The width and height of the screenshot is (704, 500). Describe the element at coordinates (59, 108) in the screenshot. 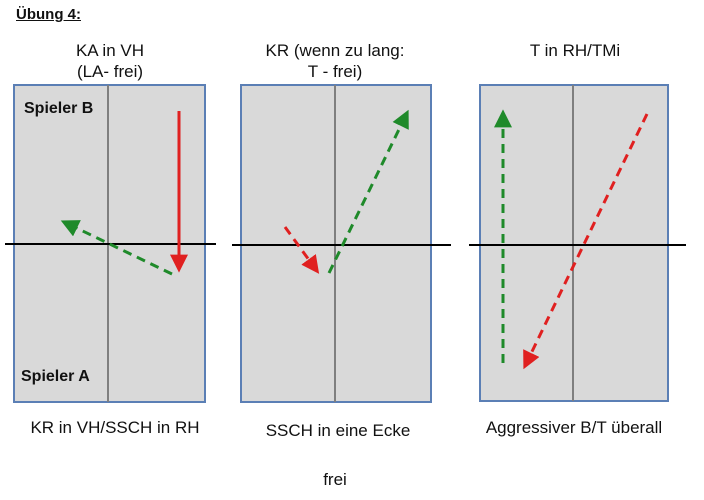

I see `player-b-label: Spieler B` at that location.